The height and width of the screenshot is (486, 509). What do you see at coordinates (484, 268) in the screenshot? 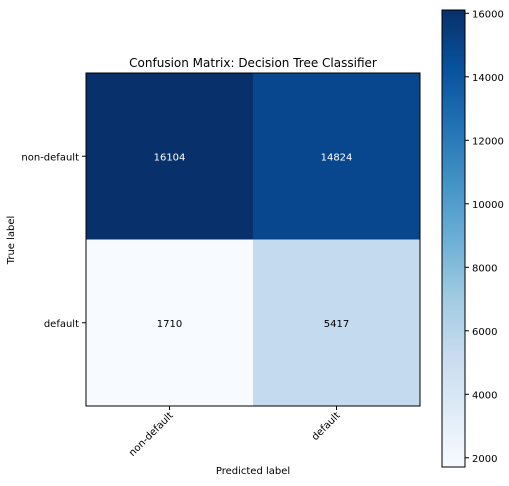
I see `colorbar-tick-label: 8000` at bounding box center [484, 268].